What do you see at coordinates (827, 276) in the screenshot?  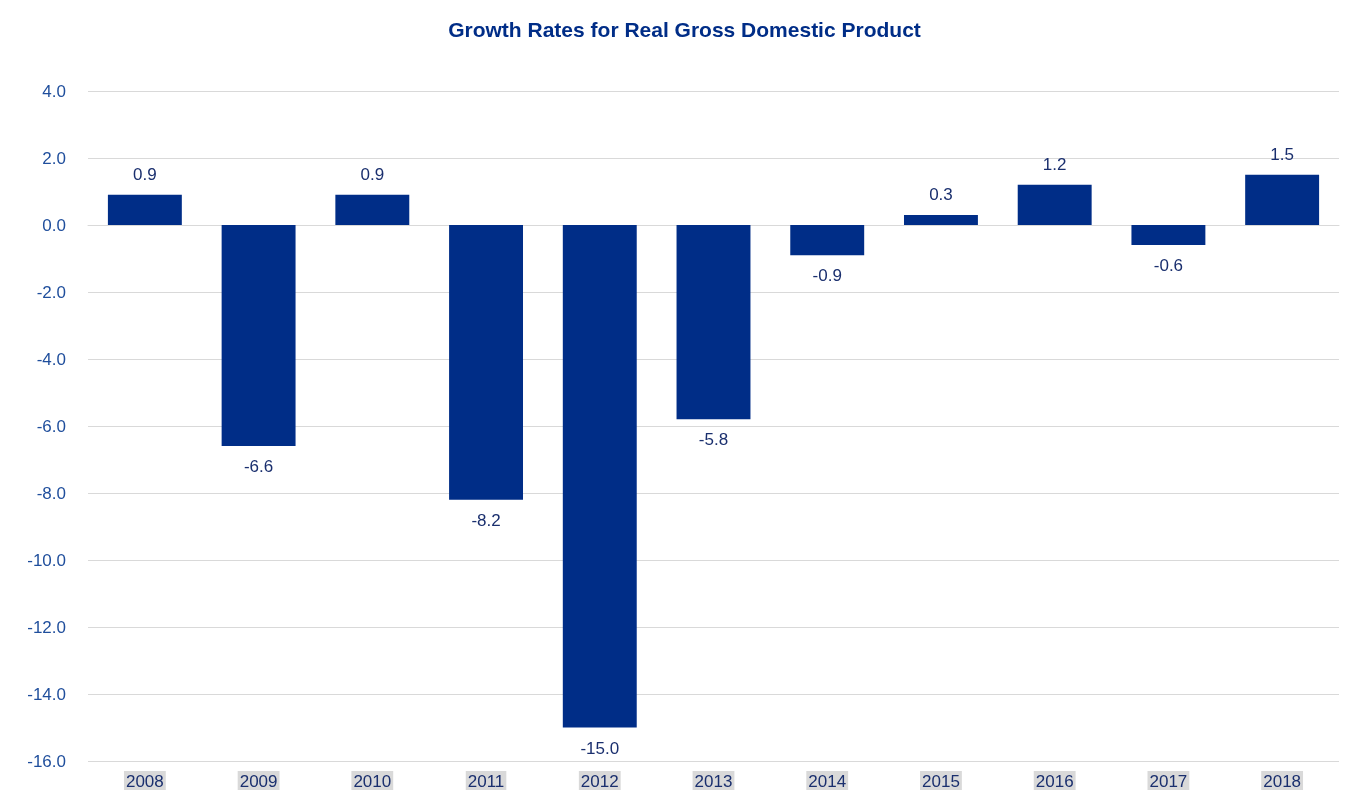 I see `data-label: -0.9` at bounding box center [827, 276].